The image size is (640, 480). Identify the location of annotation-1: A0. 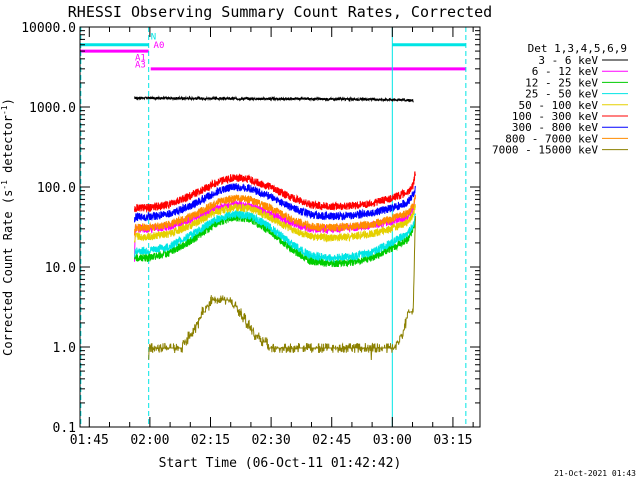
(159, 46).